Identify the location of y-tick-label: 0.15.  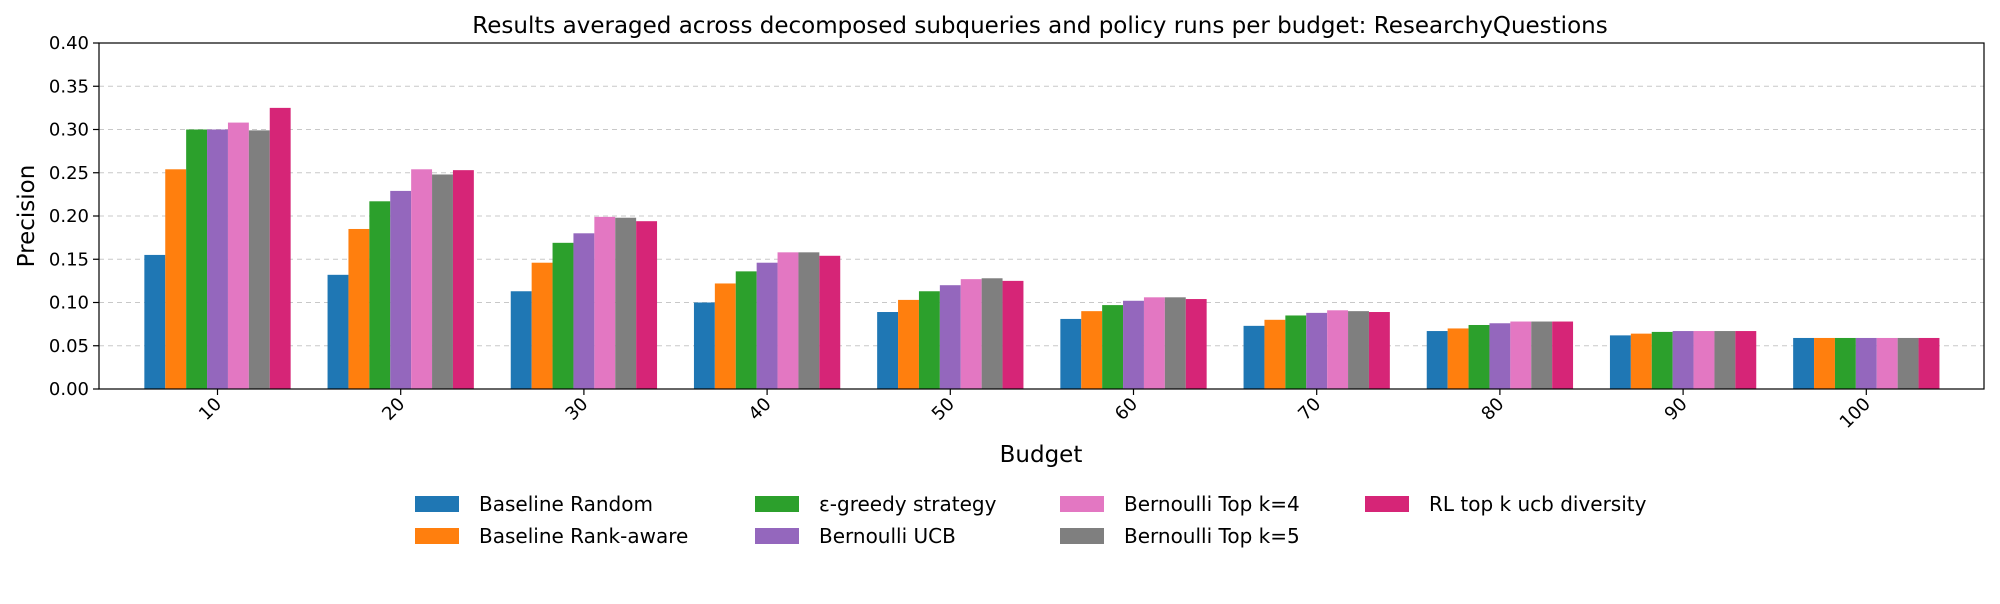
(69, 259).